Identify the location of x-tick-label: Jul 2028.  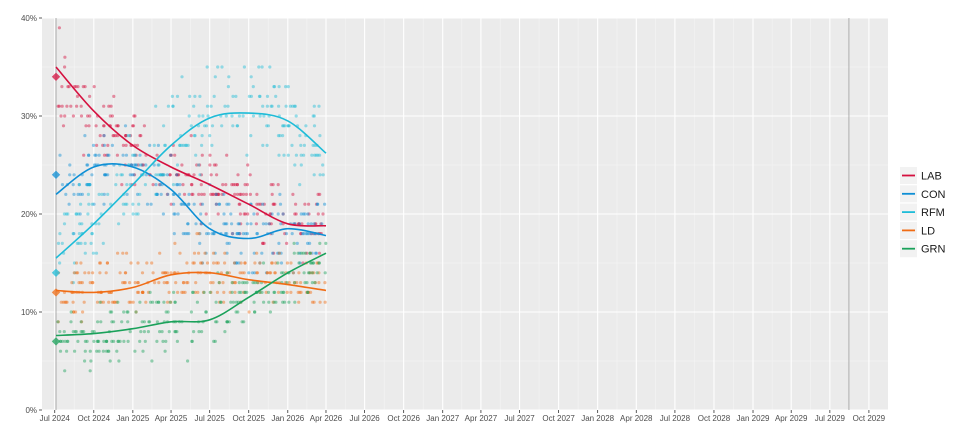
(675, 418).